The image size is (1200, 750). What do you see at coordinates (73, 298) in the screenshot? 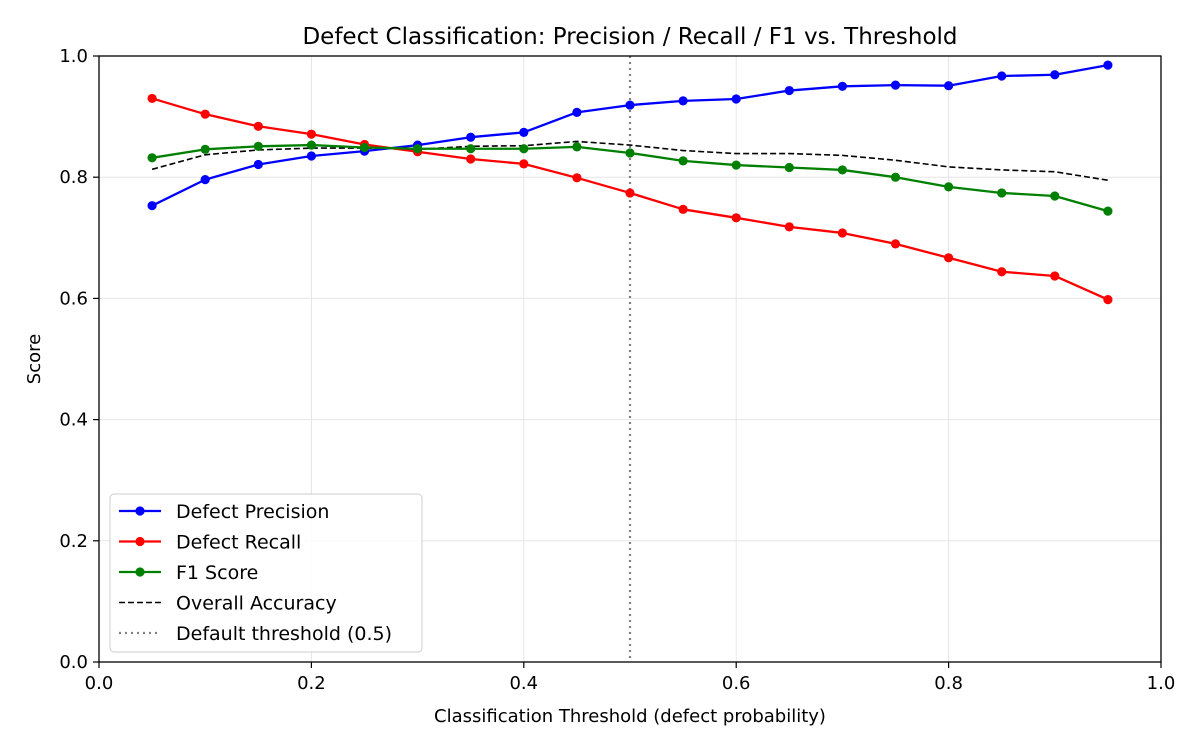
I see `y-tick-label: 0.6` at bounding box center [73, 298].